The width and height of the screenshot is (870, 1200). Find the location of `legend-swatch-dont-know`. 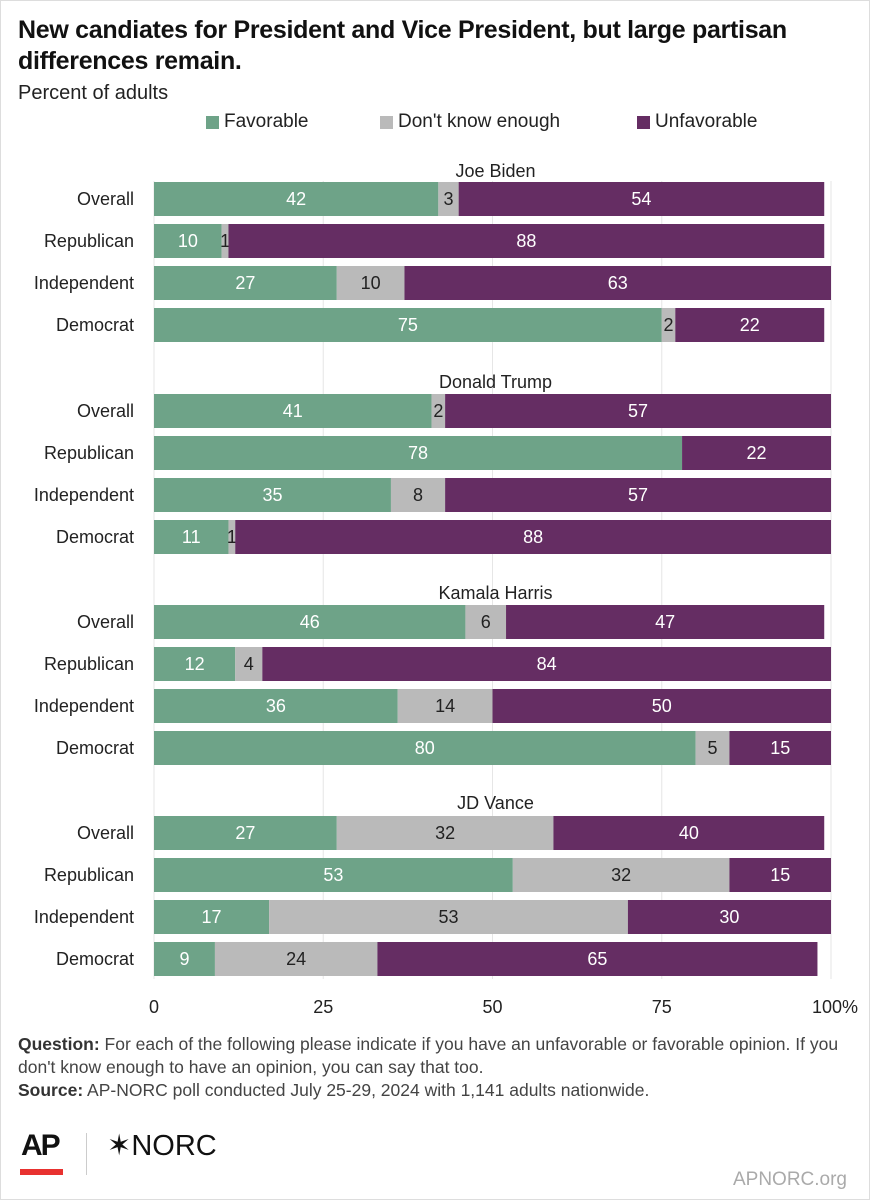

legend-swatch-dont-know is located at coordinates (386, 122).